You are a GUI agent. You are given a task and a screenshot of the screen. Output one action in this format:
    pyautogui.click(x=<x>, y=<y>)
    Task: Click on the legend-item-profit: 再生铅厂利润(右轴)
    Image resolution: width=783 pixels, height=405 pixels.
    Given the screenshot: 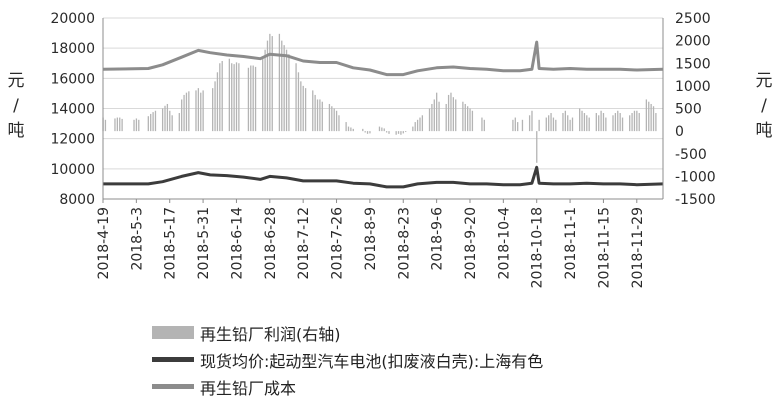 What is the action you would take?
    pyautogui.click(x=347, y=332)
    